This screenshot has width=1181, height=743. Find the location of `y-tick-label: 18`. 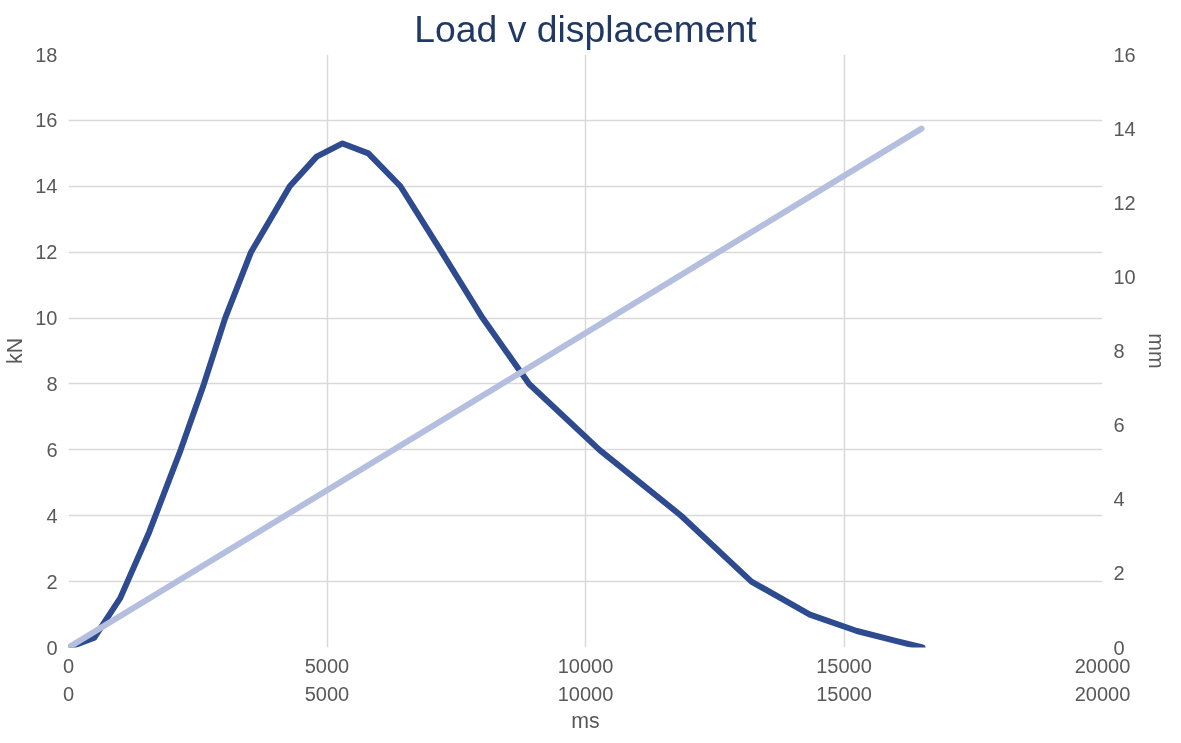

y-tick-label: 18 is located at coordinates (46, 54).